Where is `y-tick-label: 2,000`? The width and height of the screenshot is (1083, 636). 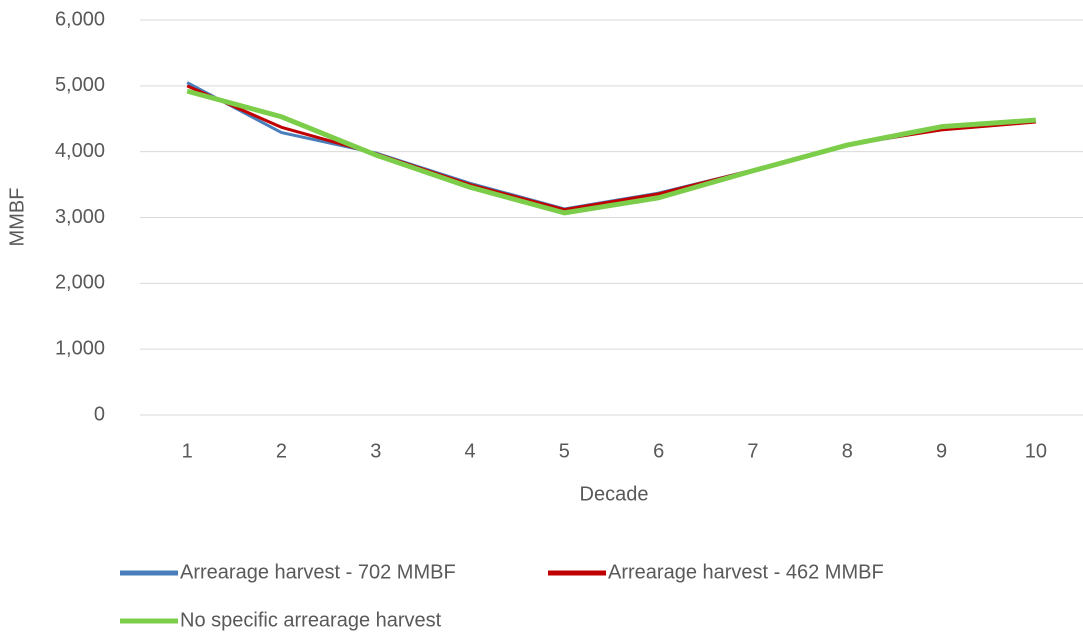 y-tick-label: 2,000 is located at coordinates (80, 283).